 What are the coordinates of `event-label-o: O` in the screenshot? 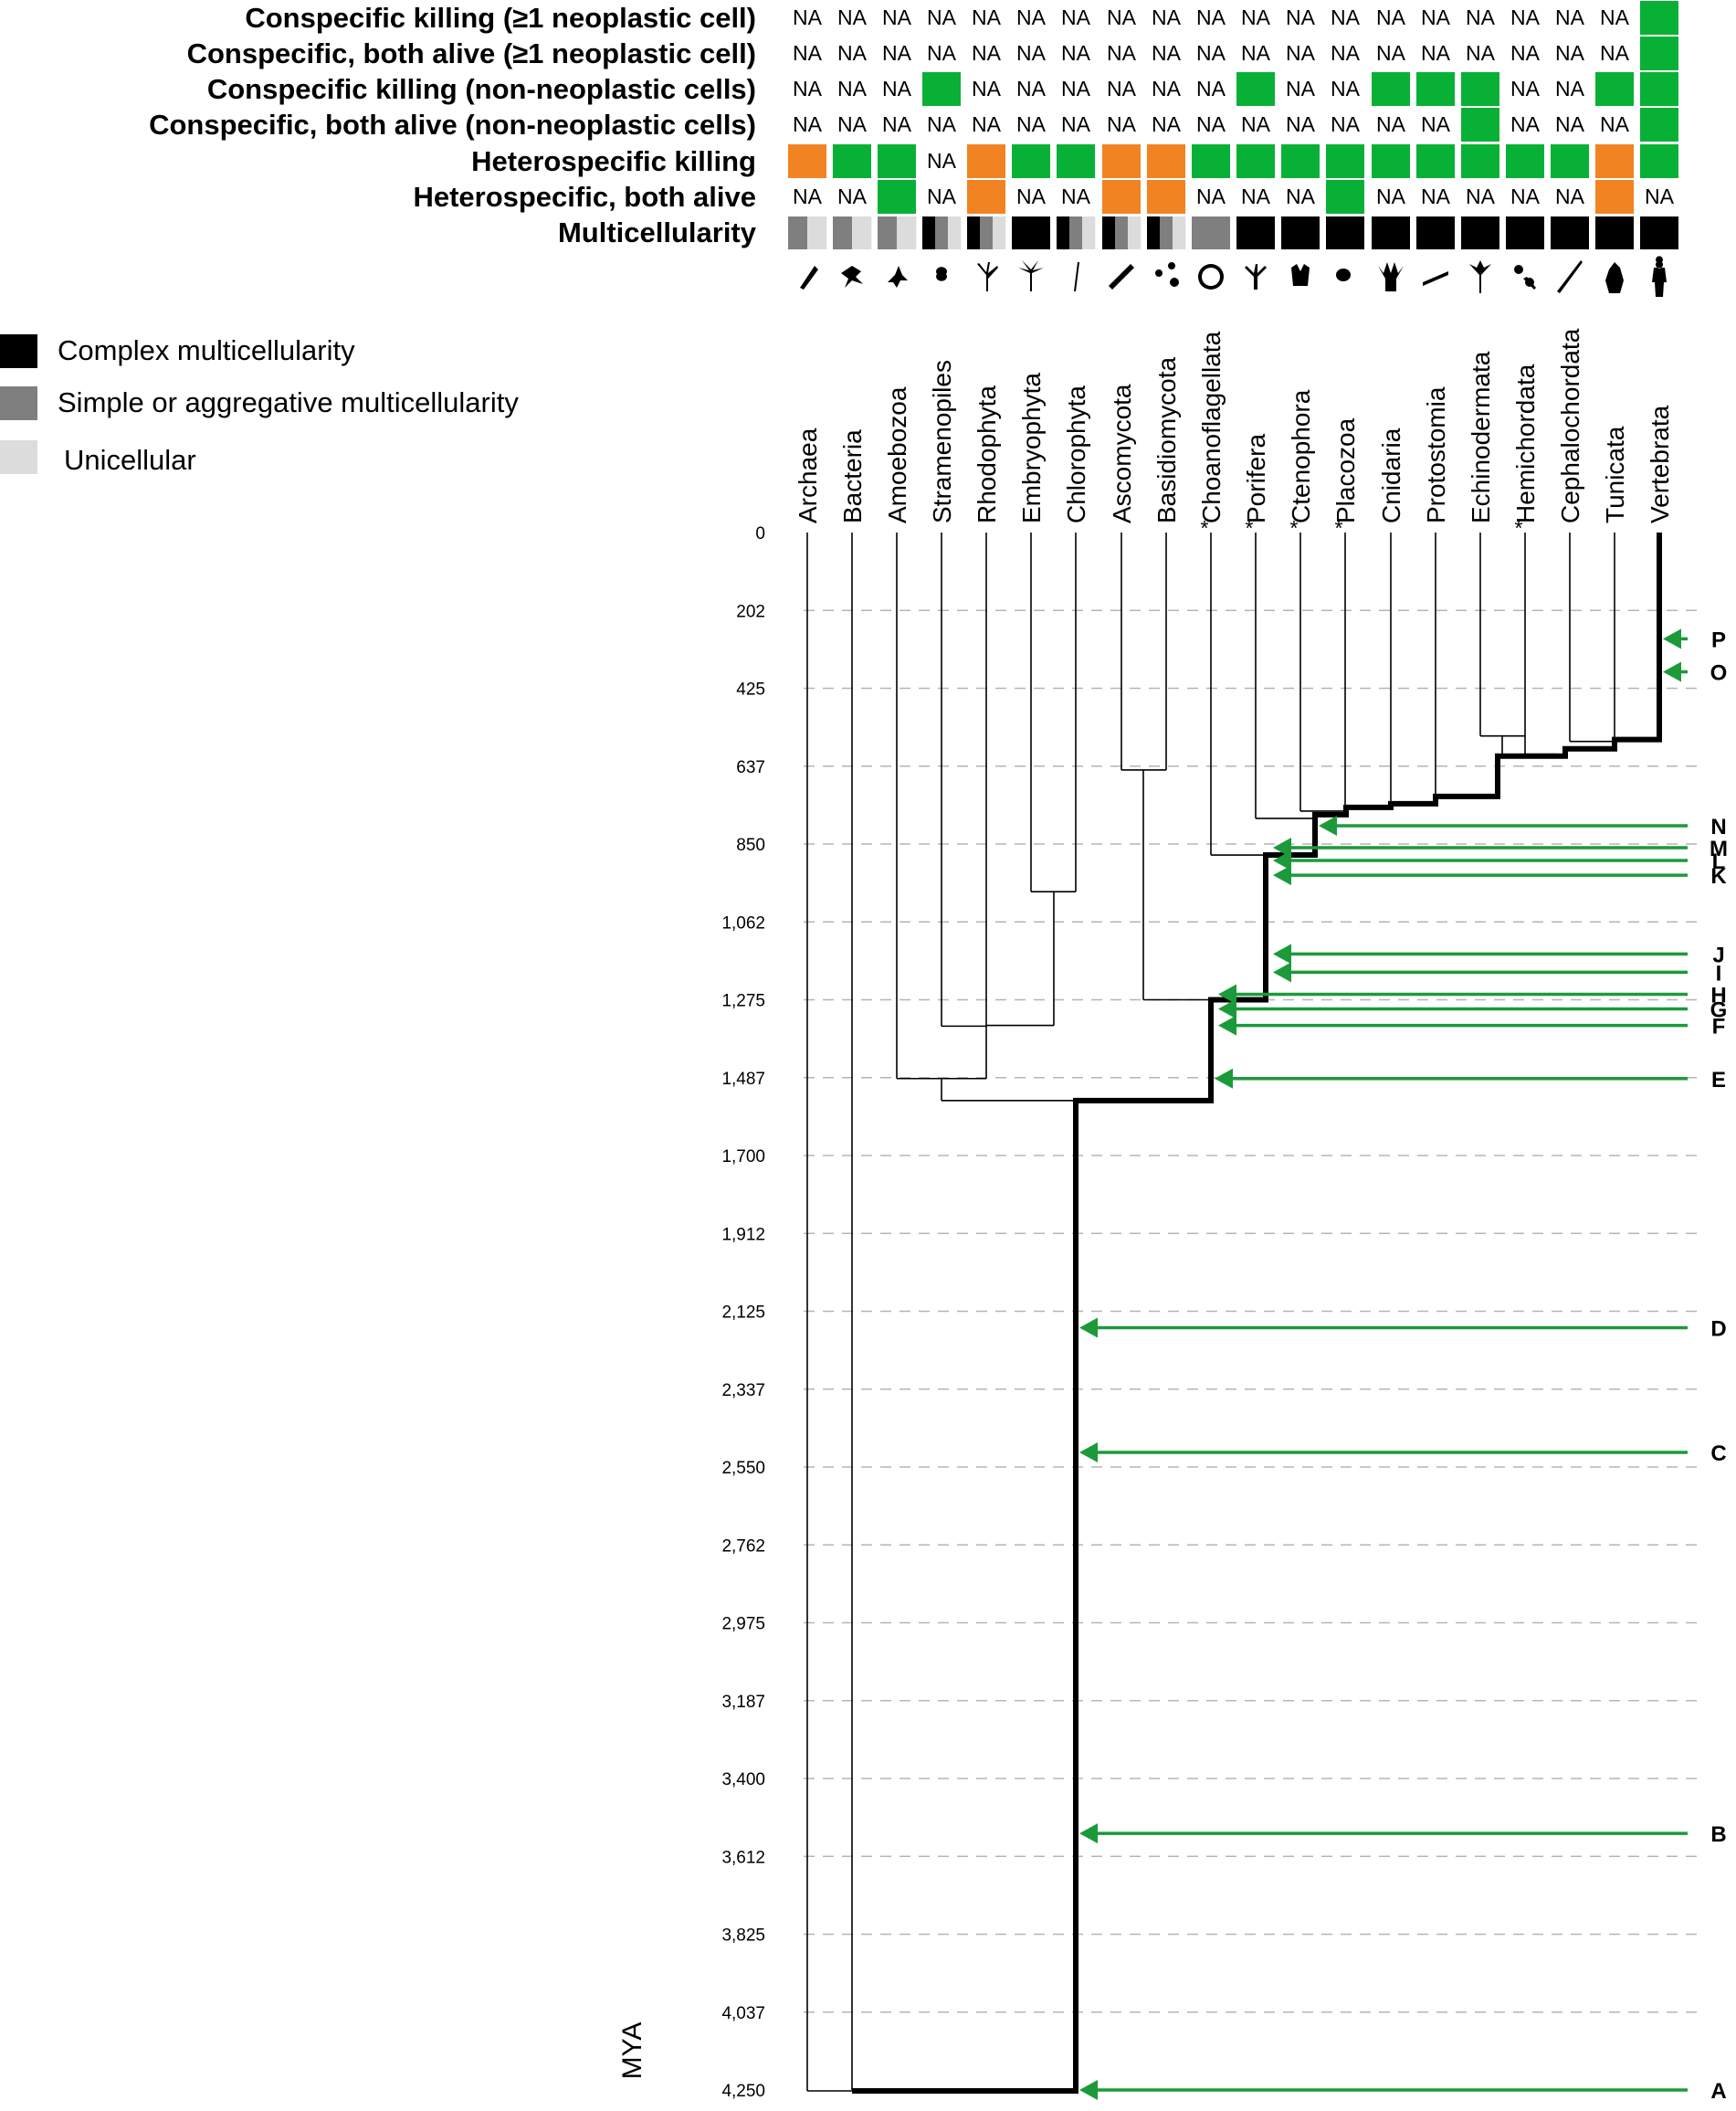 It's located at (1719, 672).